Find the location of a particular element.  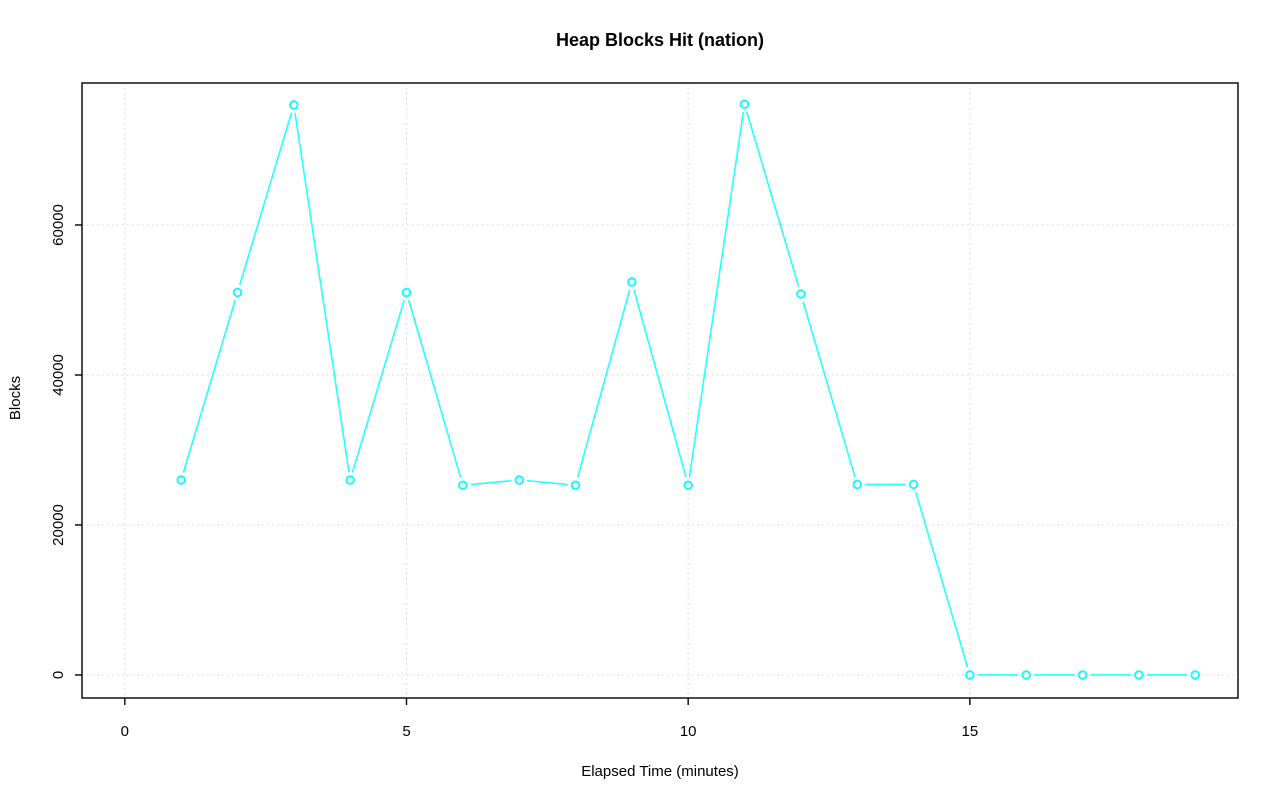

x-tick-label-0: 0 is located at coordinates (125, 731).